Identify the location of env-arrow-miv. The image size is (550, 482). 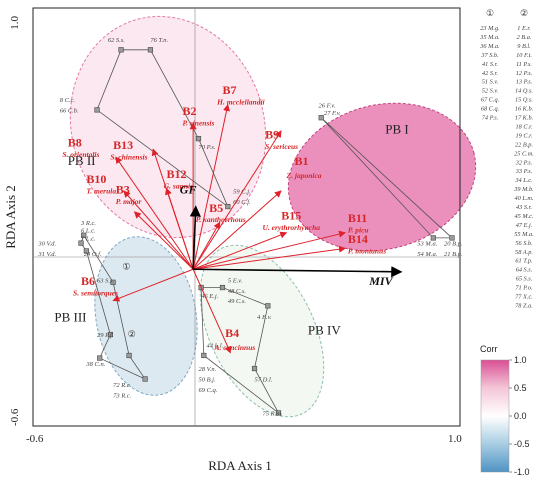
(298, 272).